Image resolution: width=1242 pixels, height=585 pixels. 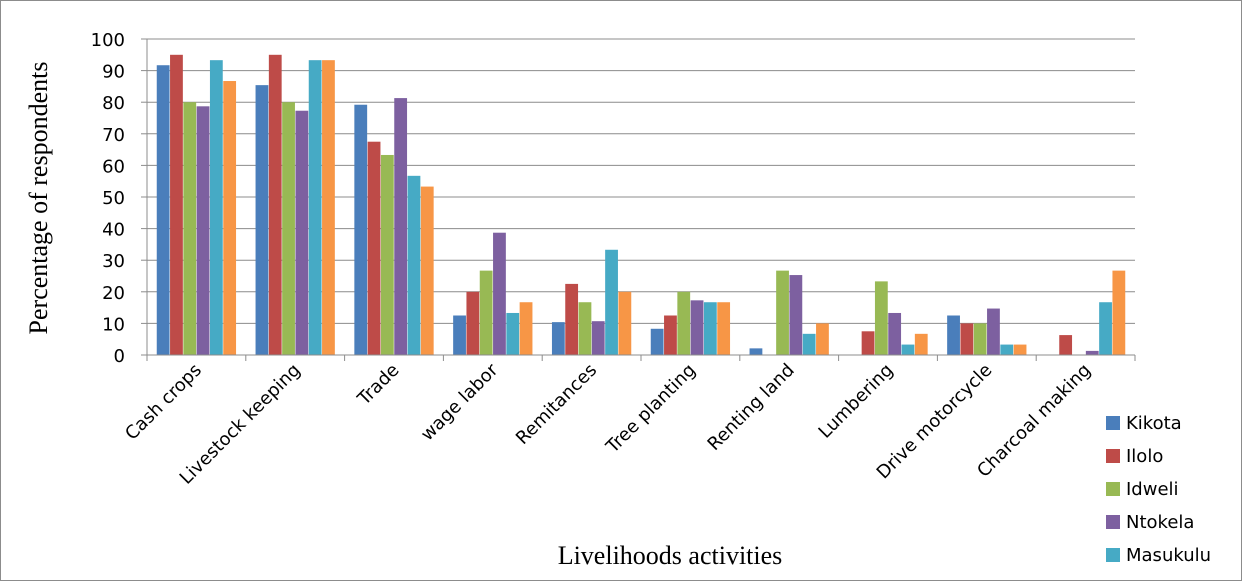 What do you see at coordinates (856, 401) in the screenshot?
I see `x-category-label: Lumbering` at bounding box center [856, 401].